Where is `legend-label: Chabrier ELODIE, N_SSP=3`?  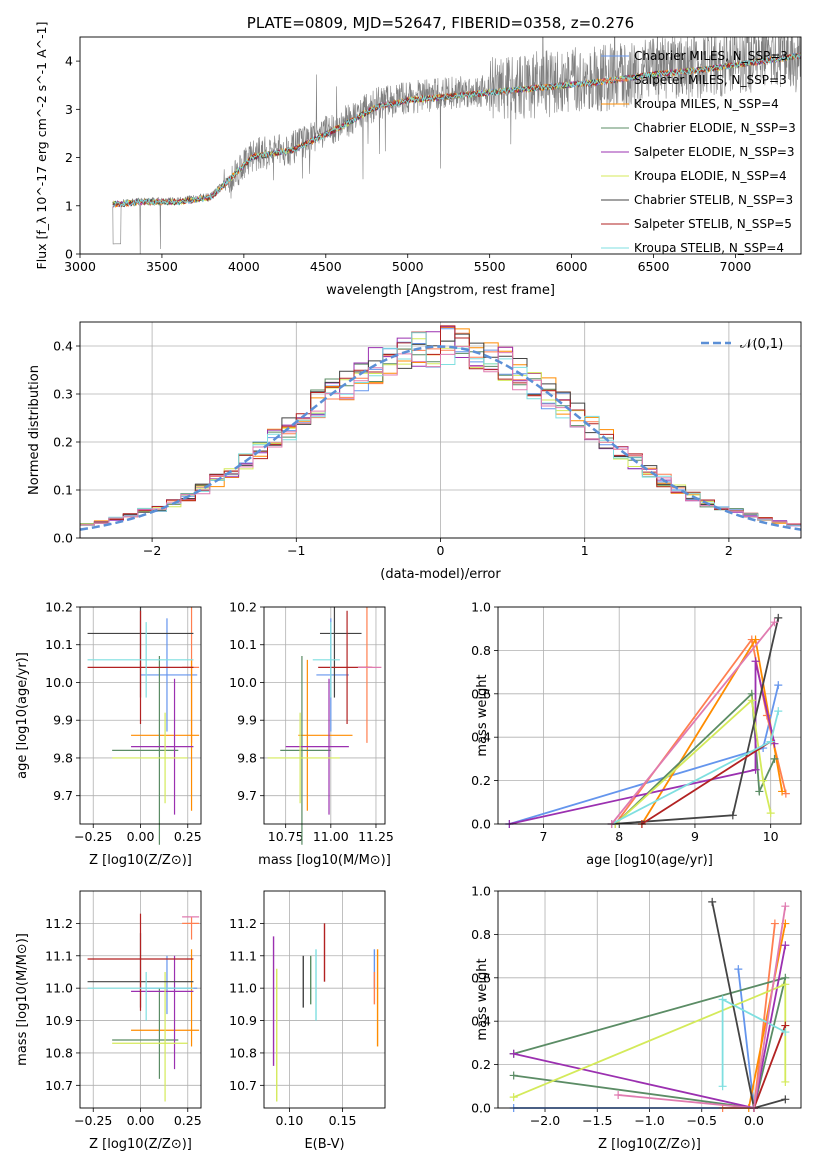 legend-label: Chabrier ELODIE, N_SSP=3 is located at coordinates (715, 128).